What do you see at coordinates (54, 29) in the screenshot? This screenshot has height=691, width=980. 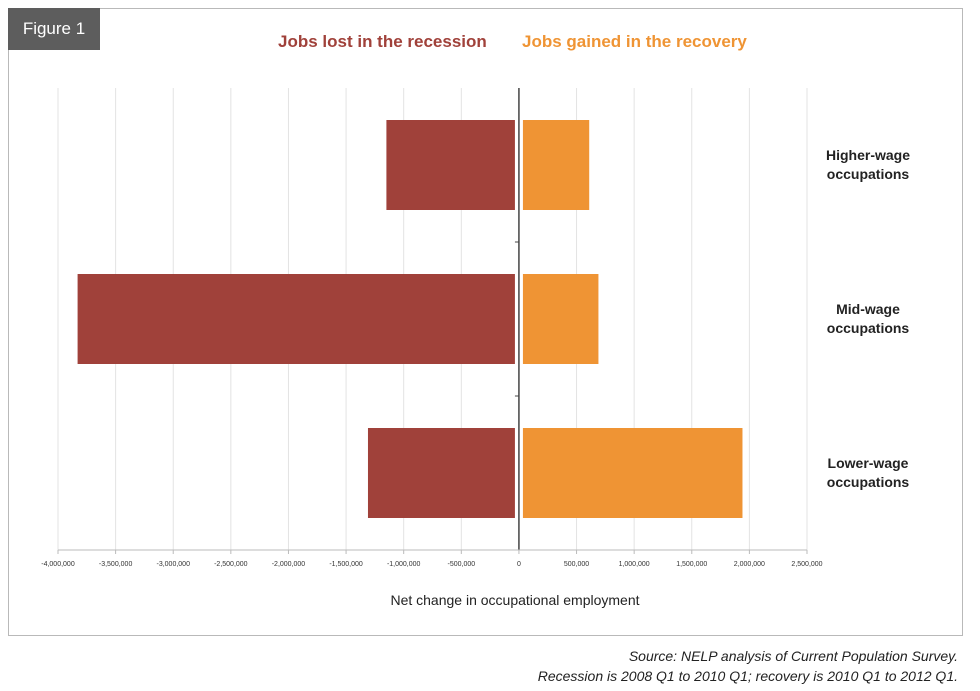 I see `figure-label: Figure 1` at bounding box center [54, 29].